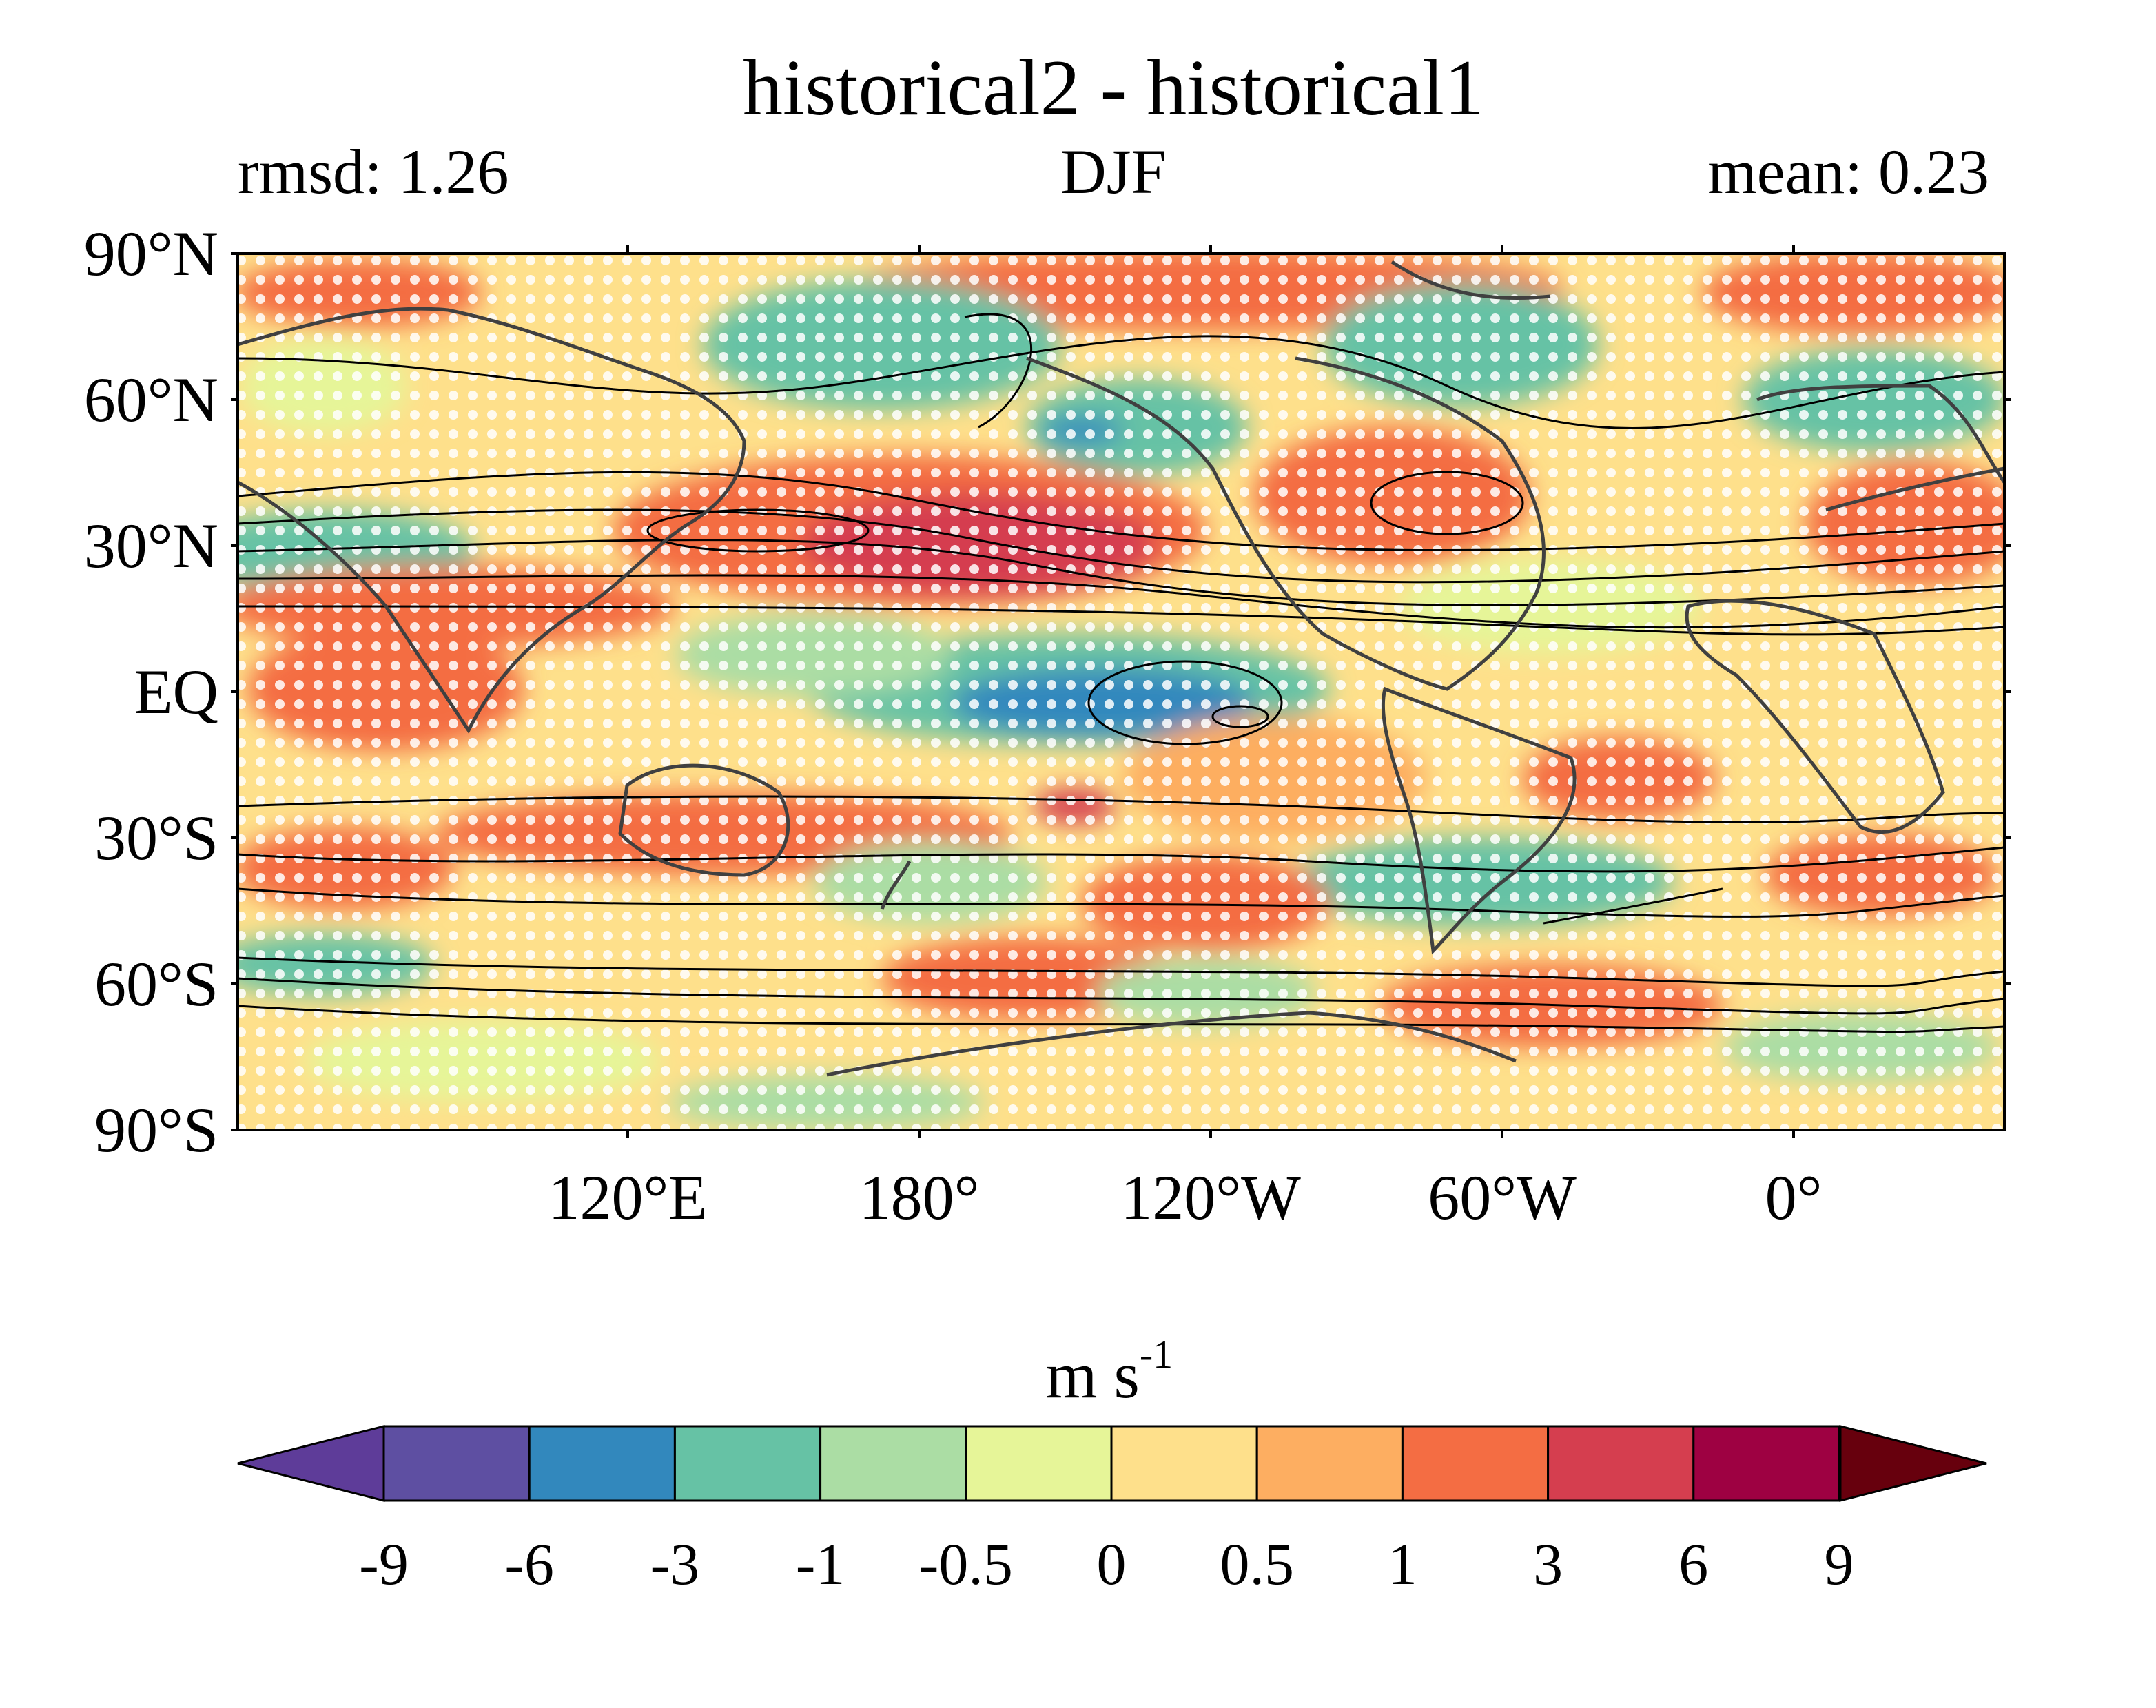 This screenshot has width=2156, height=1708. I want to click on y-tick-label: 60°N, so click(150, 399).